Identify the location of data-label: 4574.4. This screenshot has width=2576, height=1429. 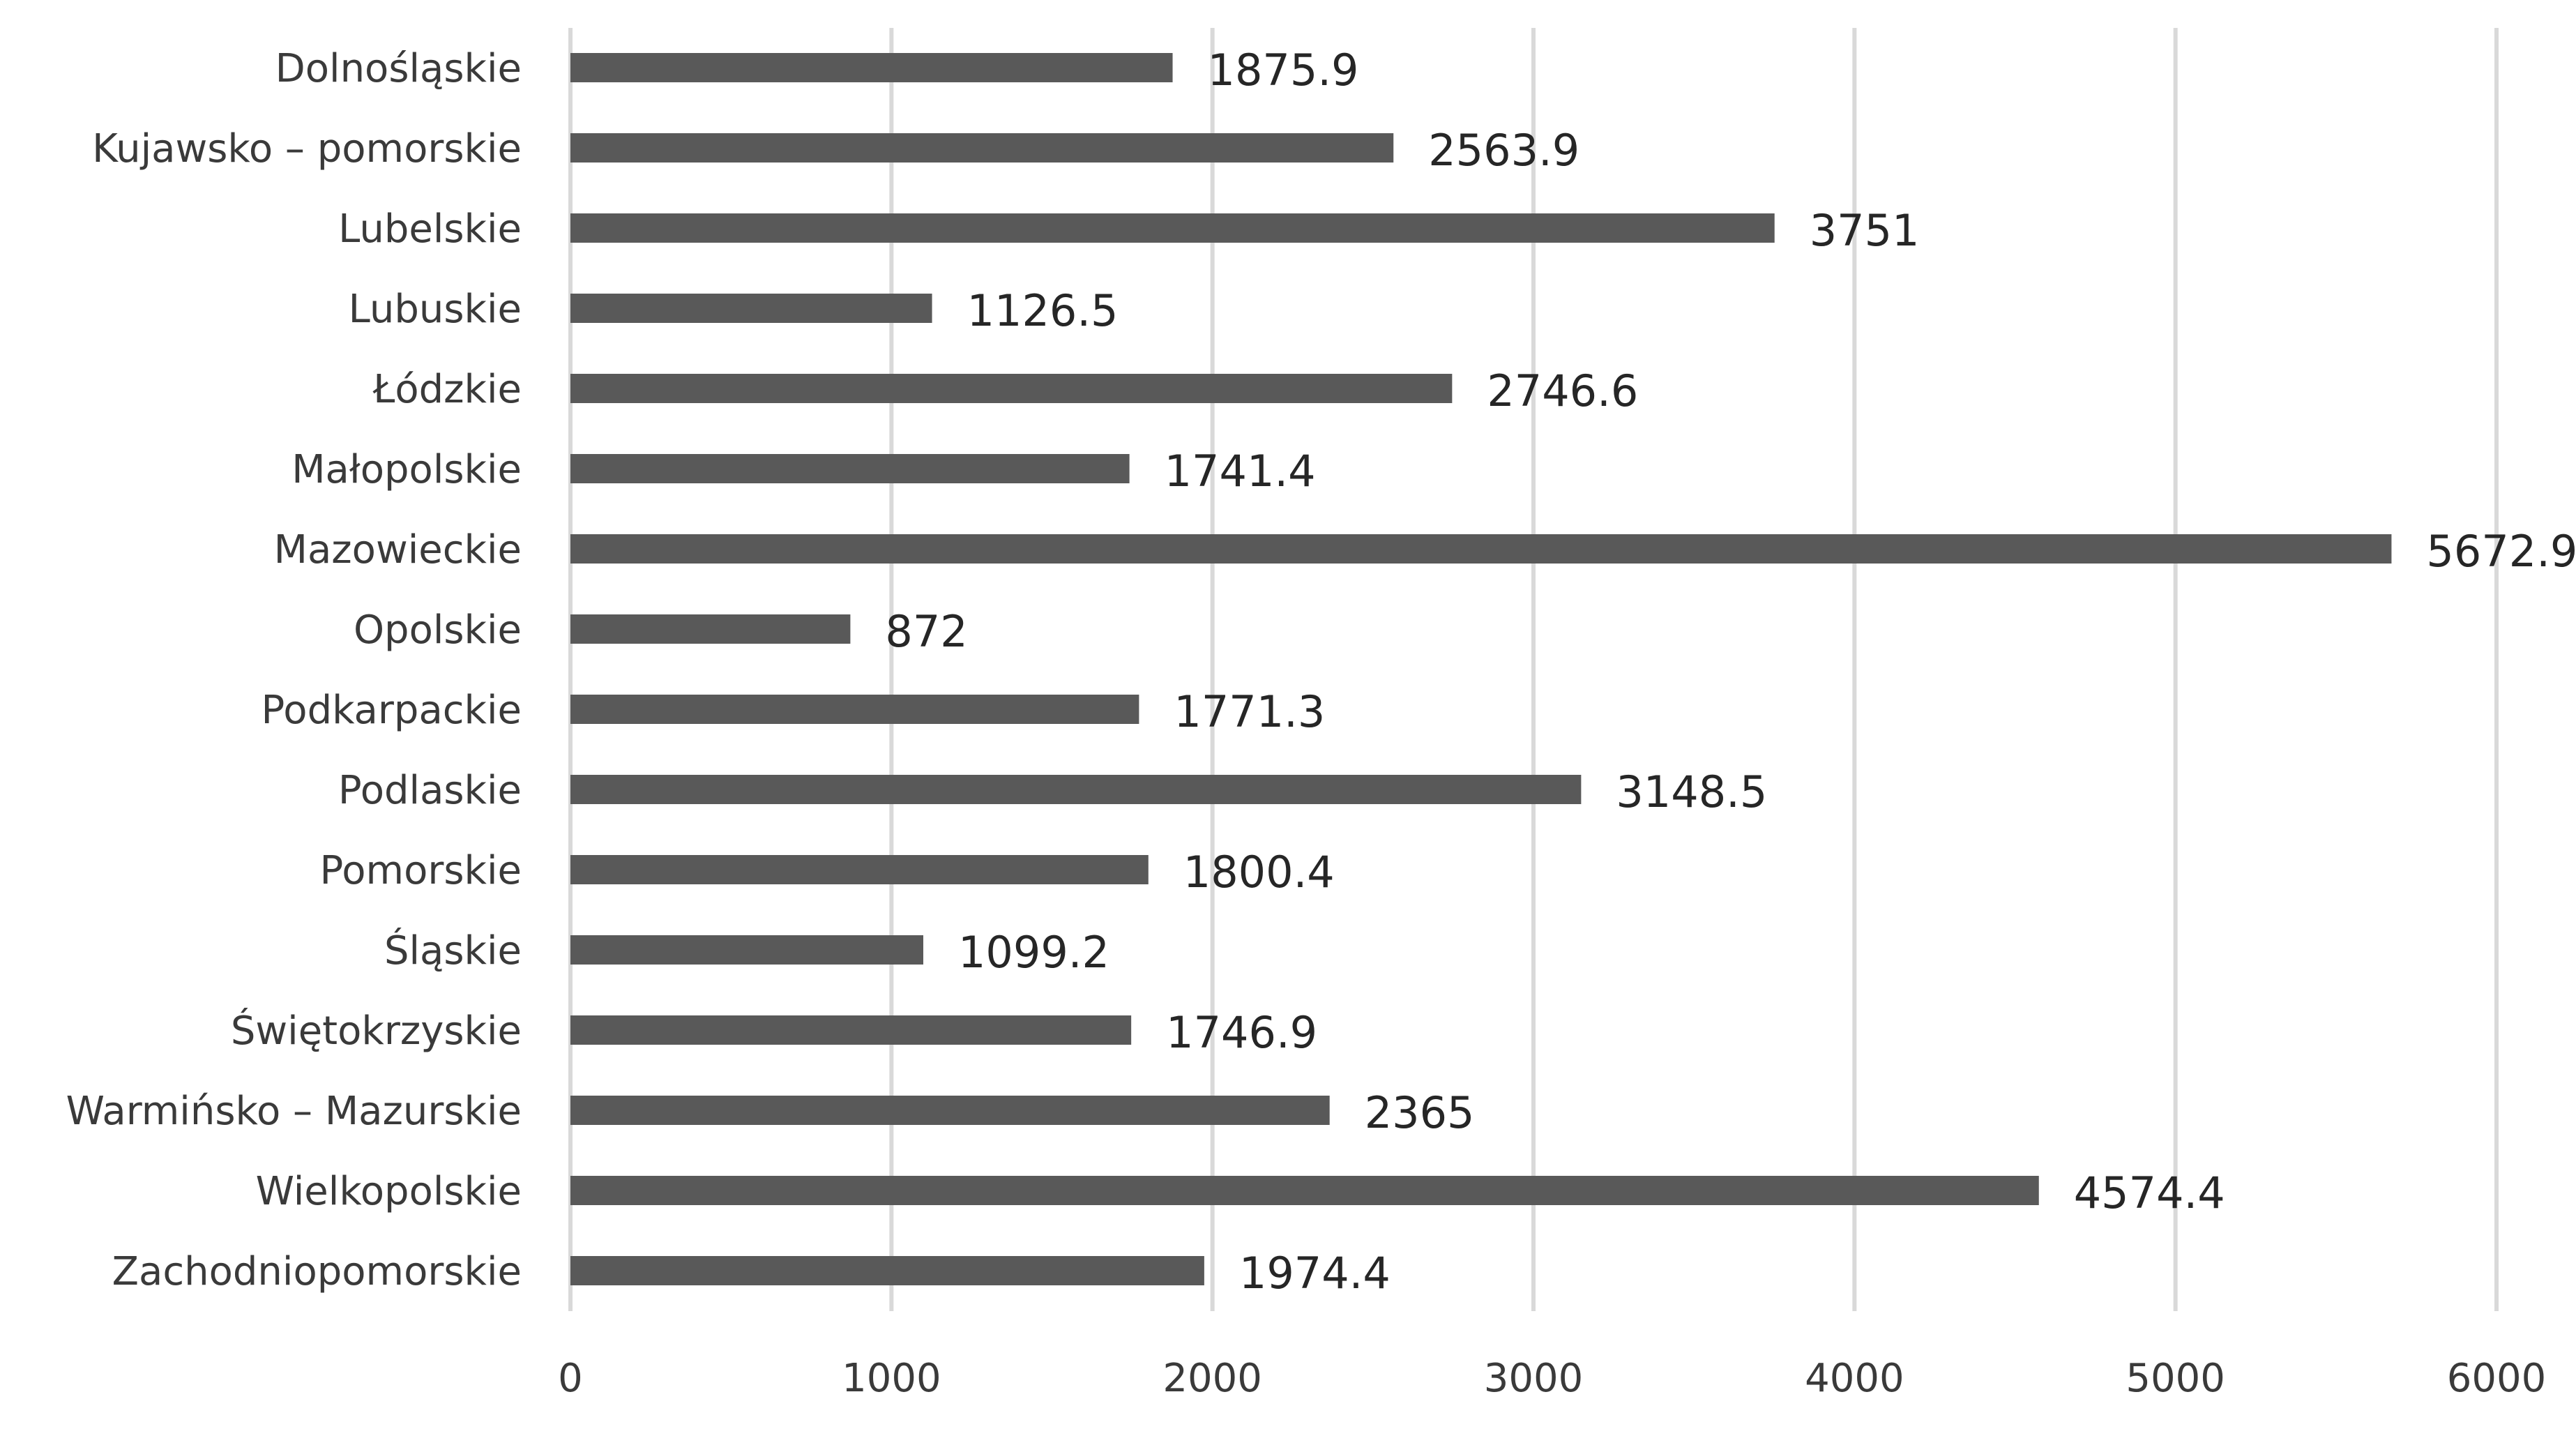
(2149, 1192).